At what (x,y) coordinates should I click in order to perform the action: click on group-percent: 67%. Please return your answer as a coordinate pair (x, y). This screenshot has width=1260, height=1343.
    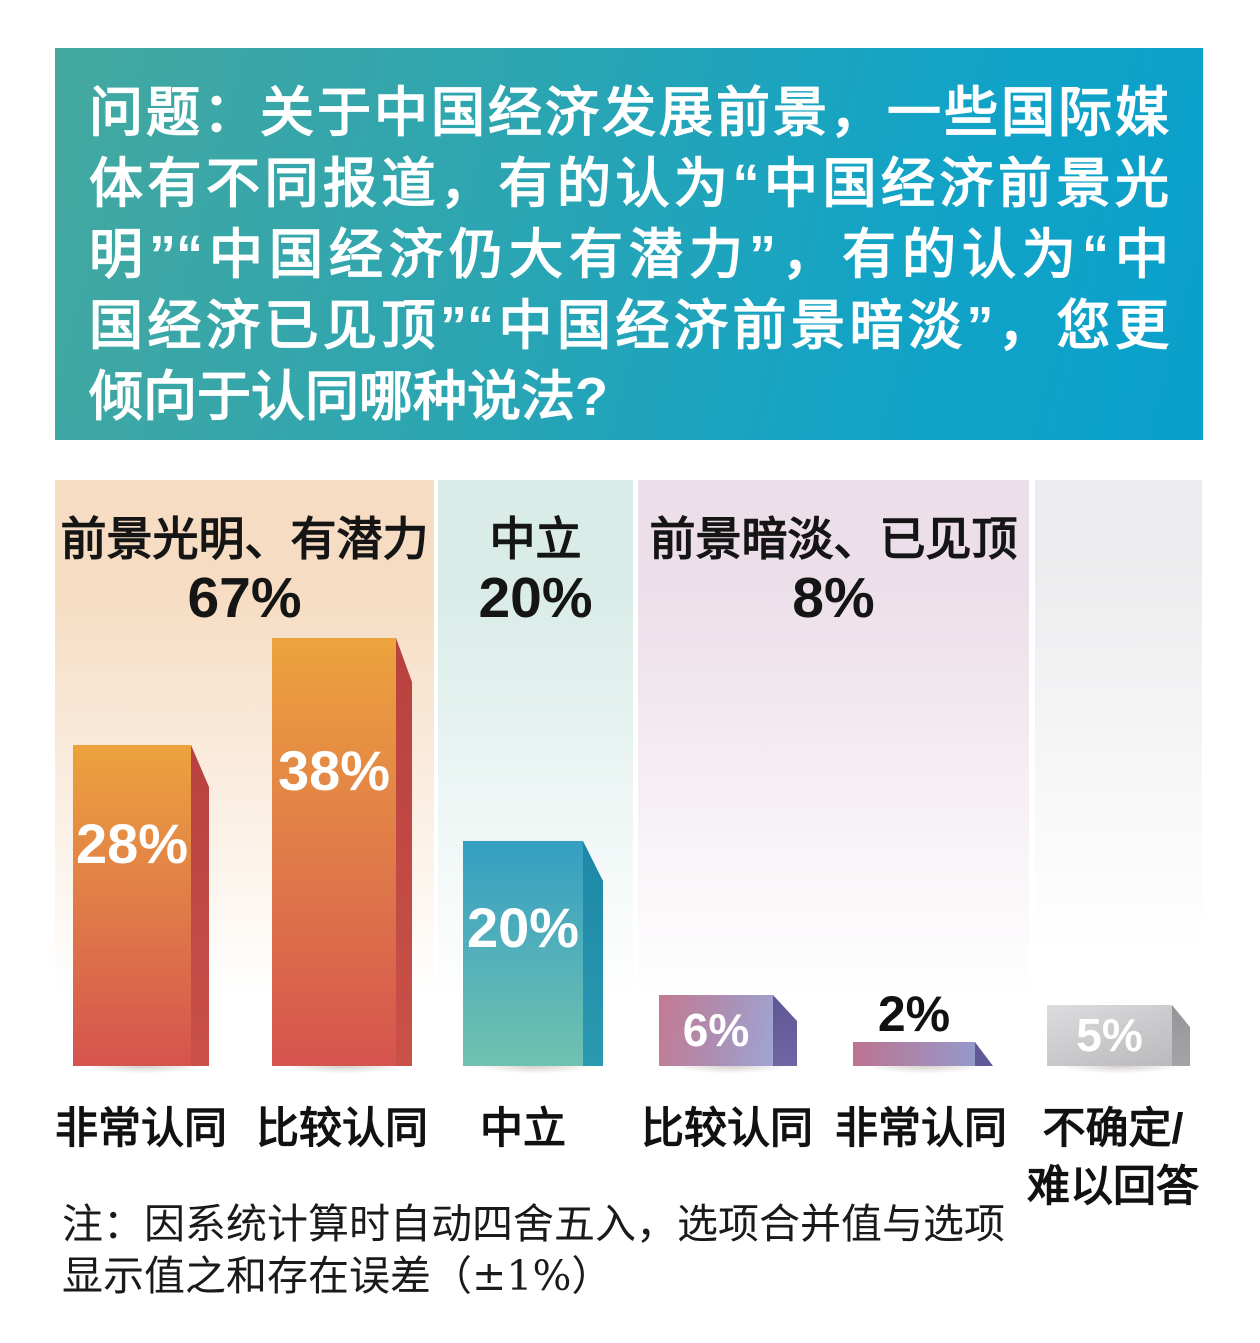
    Looking at the image, I should click on (244, 598).